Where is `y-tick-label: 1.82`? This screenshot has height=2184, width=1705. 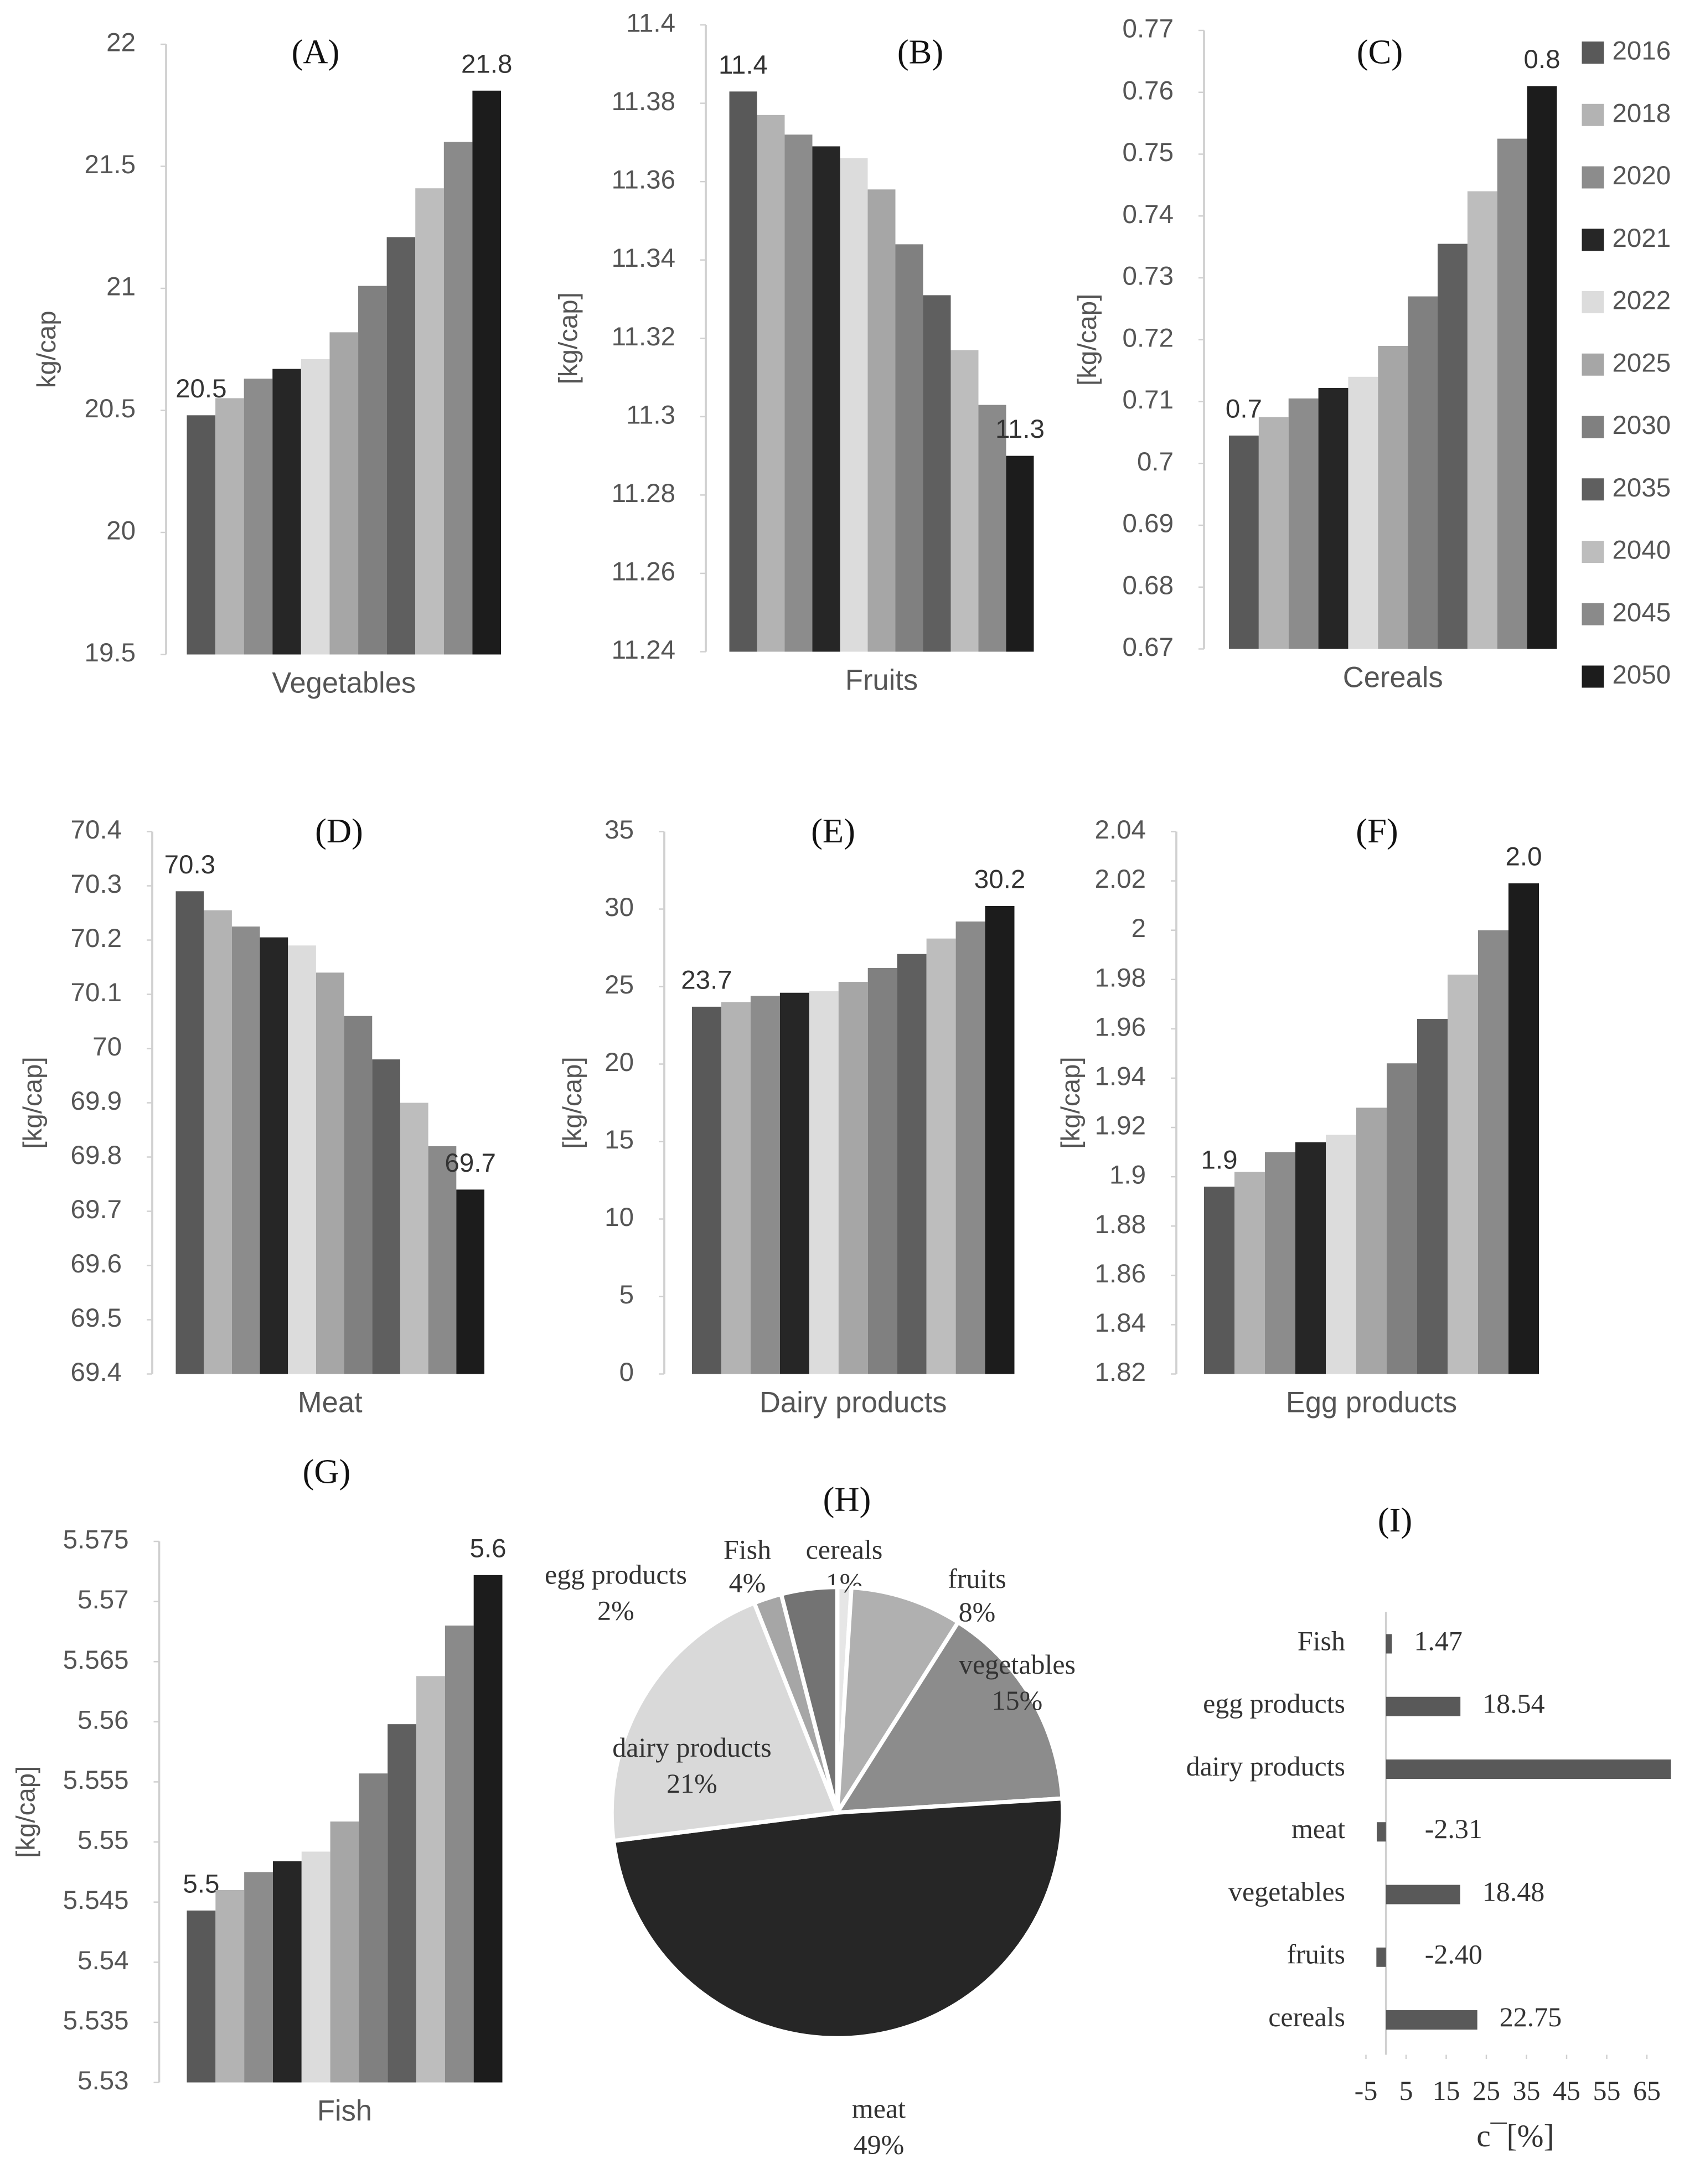
y-tick-label: 1.82 is located at coordinates (1120, 1372).